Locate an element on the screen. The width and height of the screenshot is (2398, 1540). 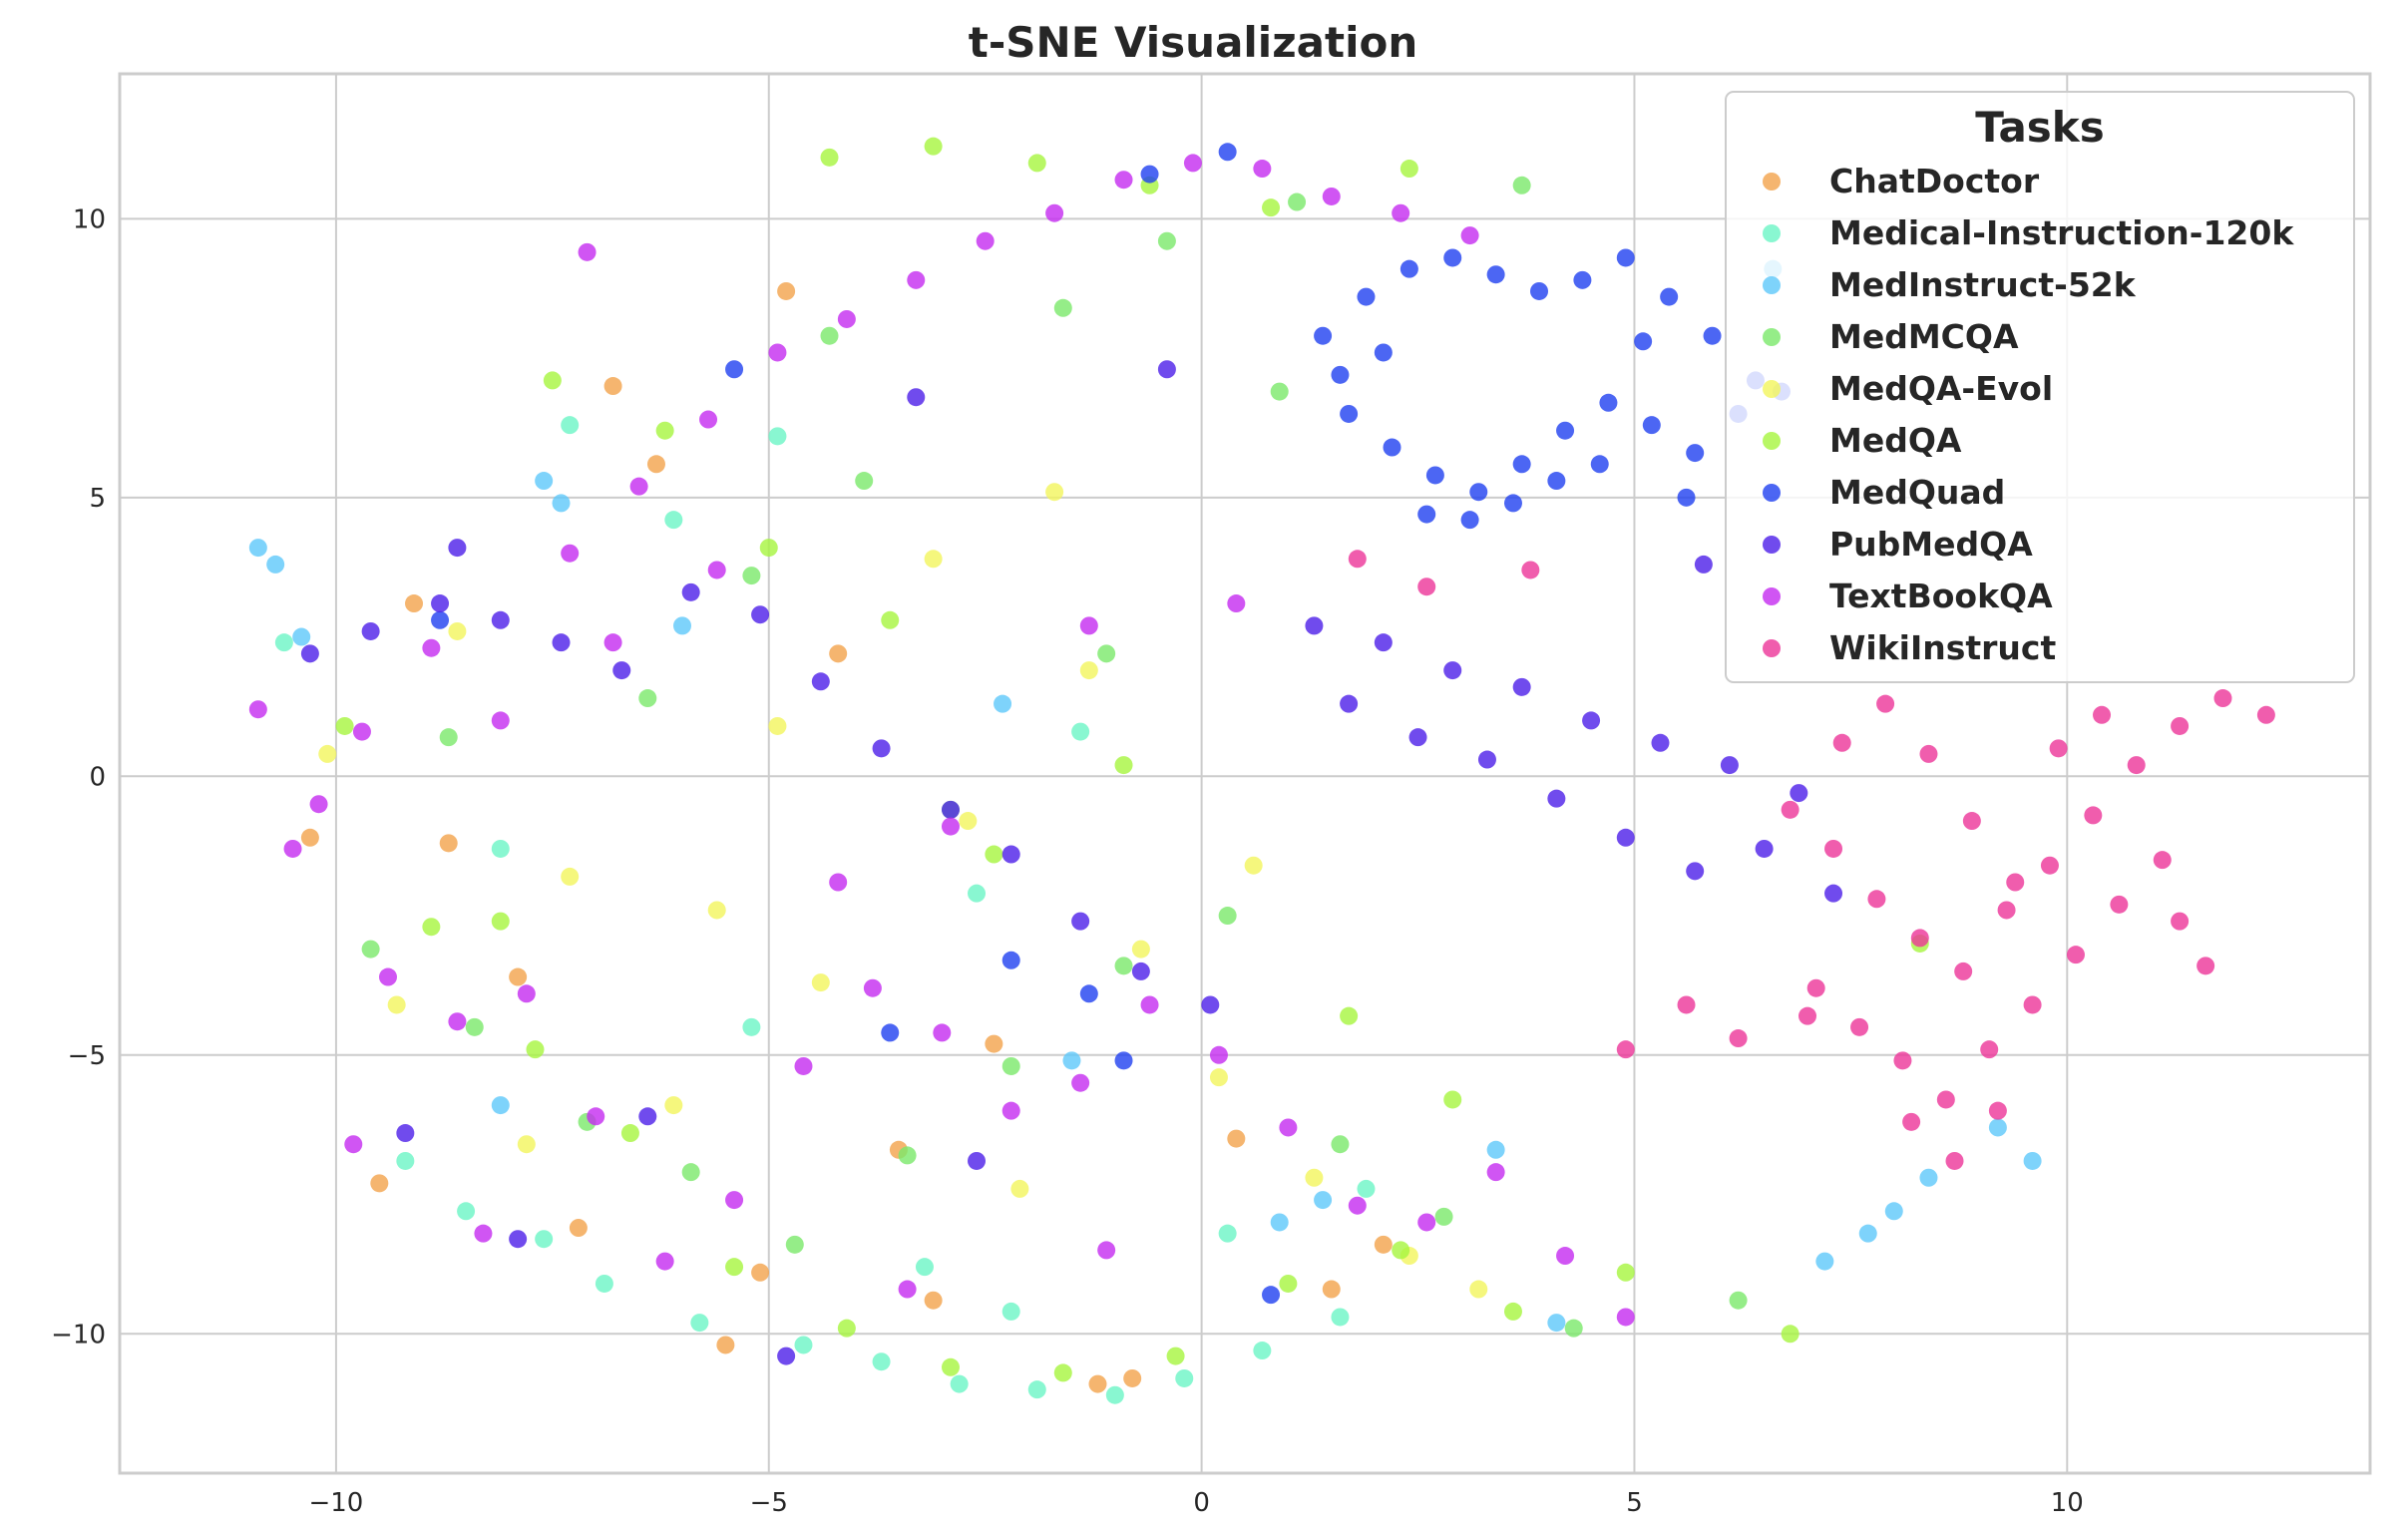
y-tick-label: −5 is located at coordinates (87, 1056).